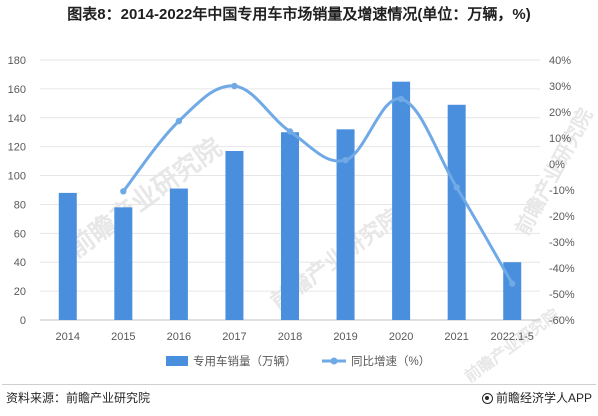 The width and height of the screenshot is (598, 416). What do you see at coordinates (562, 321) in the screenshot?
I see `right-axis-tick: -60%` at bounding box center [562, 321].